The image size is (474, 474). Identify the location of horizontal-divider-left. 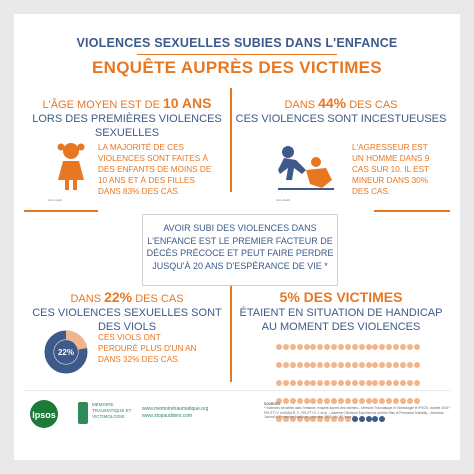
(61, 211).